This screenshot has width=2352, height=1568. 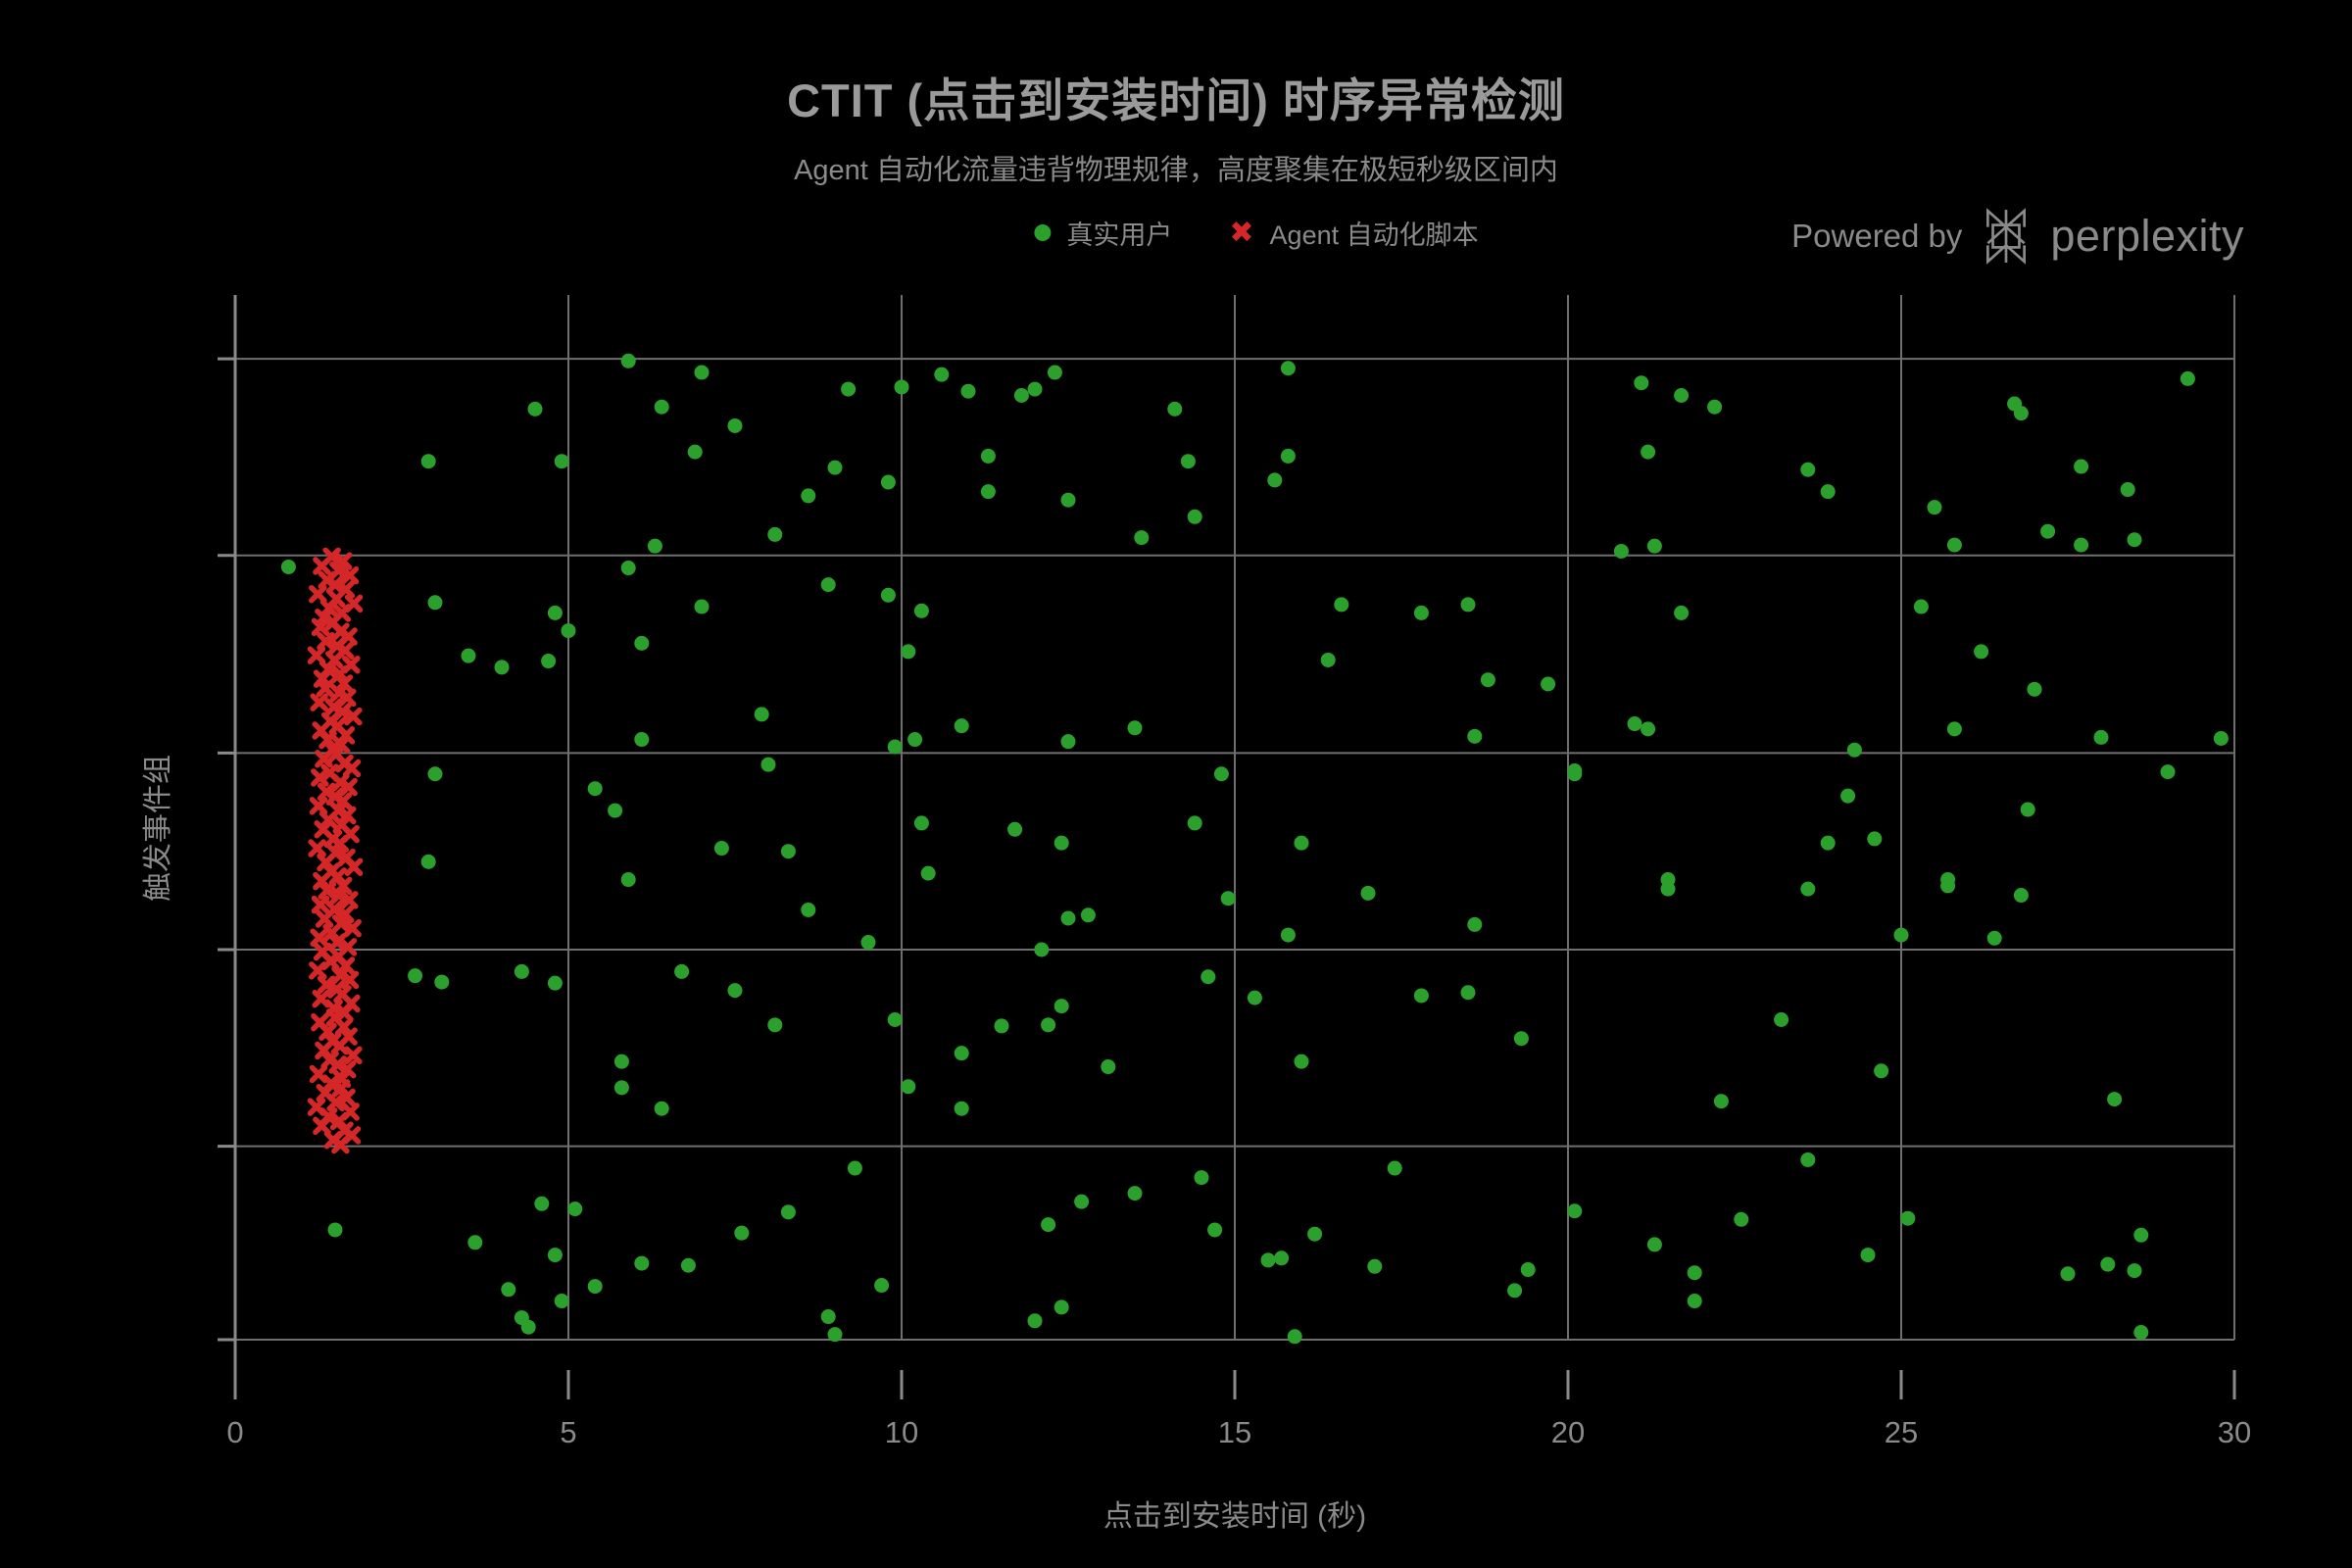 I want to click on y-axis-title: 触发事件组, so click(x=158, y=828).